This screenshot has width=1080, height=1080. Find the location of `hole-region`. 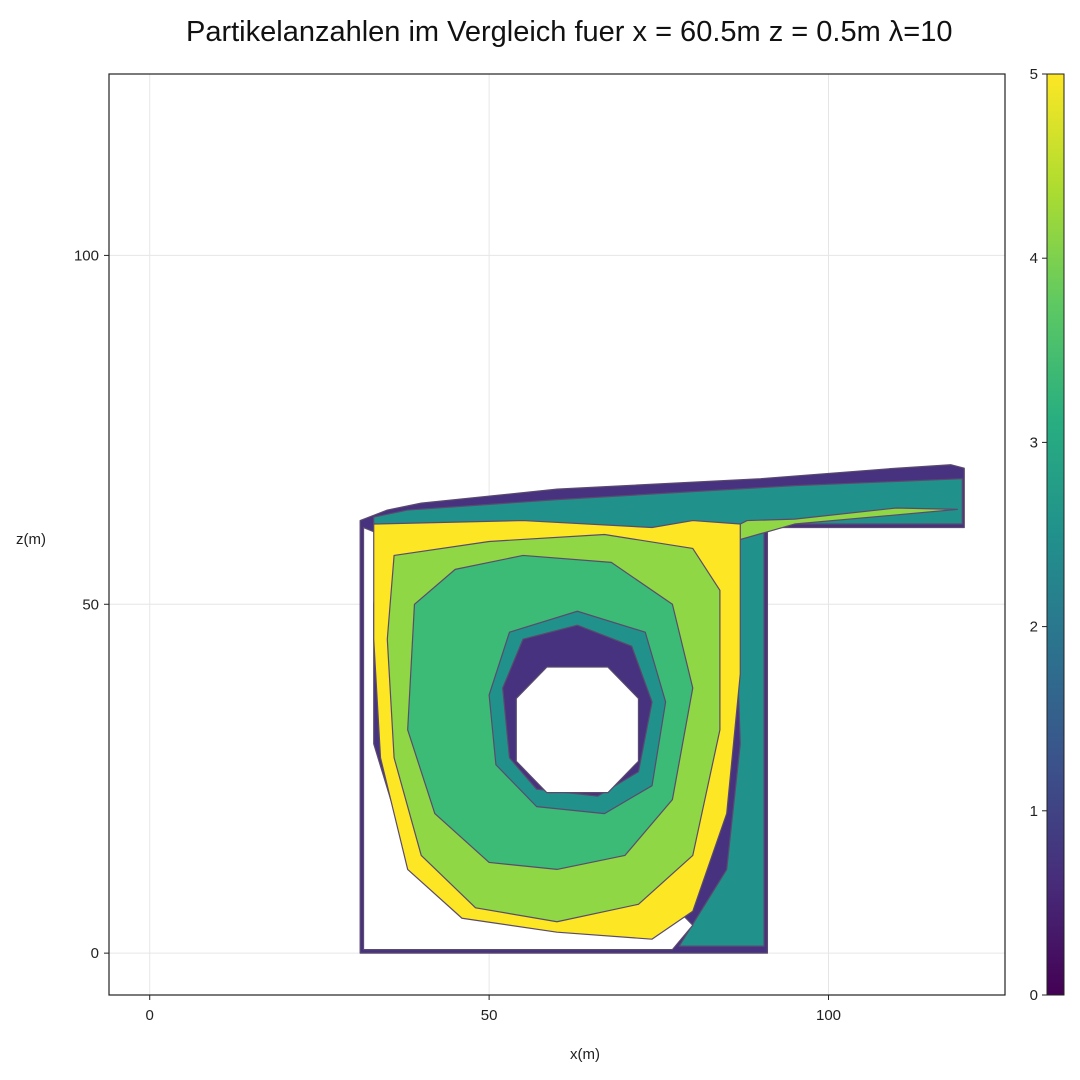

hole-region is located at coordinates (577, 730).